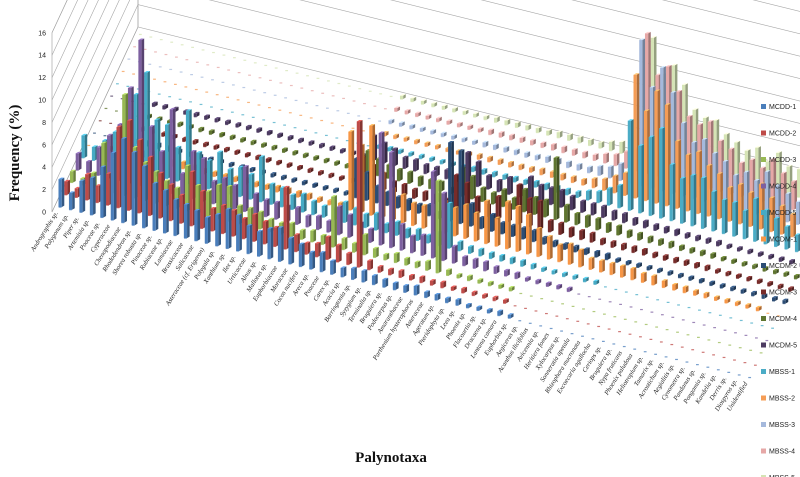 This screenshot has width=800, height=477. I want to click on y-tick-label: 16, so click(42, 33).